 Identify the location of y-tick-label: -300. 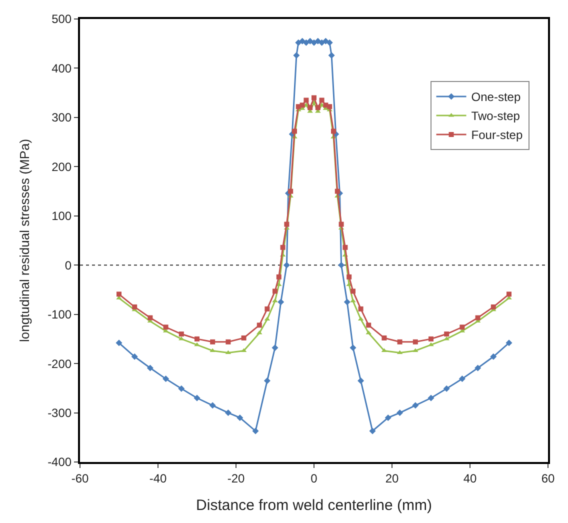
(60, 413).